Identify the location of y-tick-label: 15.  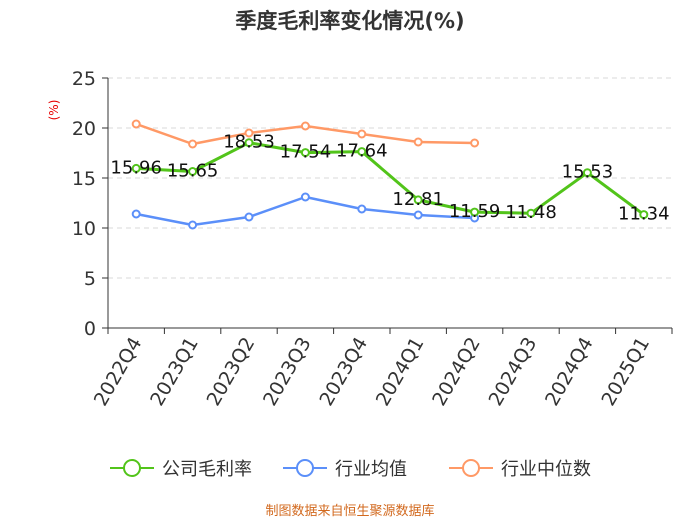
(84, 179).